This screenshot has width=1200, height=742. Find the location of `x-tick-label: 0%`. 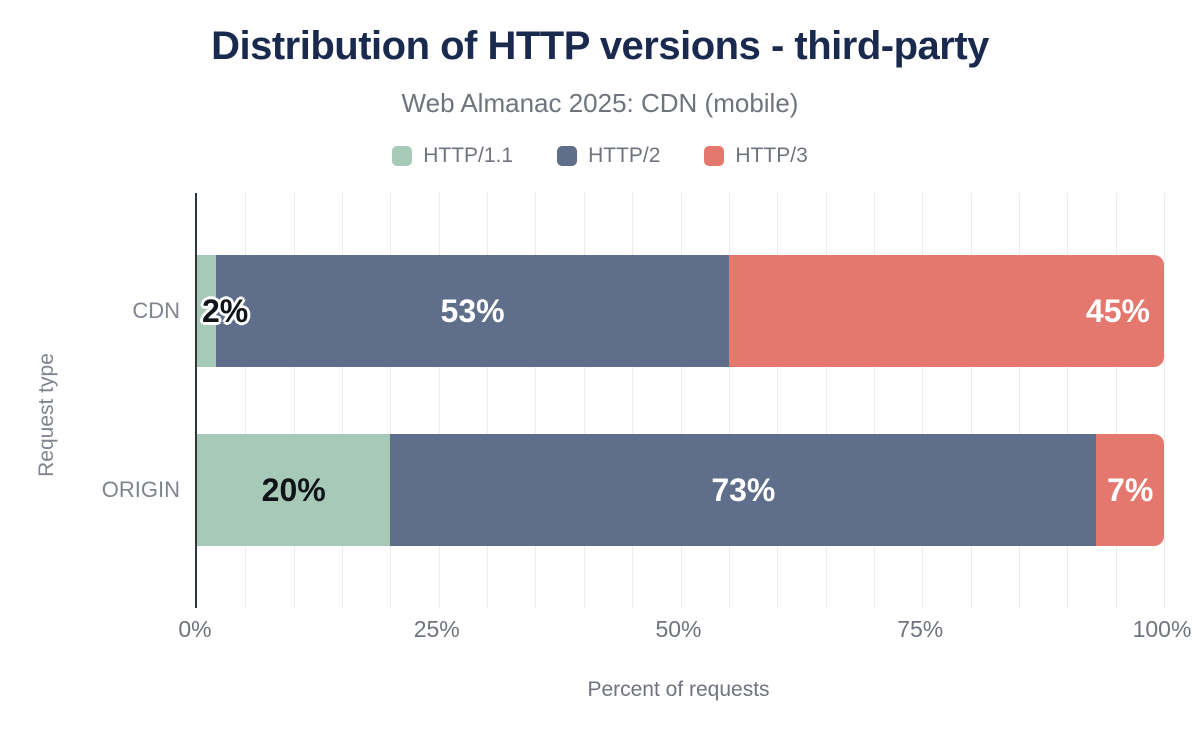

x-tick-label: 0% is located at coordinates (195, 629).